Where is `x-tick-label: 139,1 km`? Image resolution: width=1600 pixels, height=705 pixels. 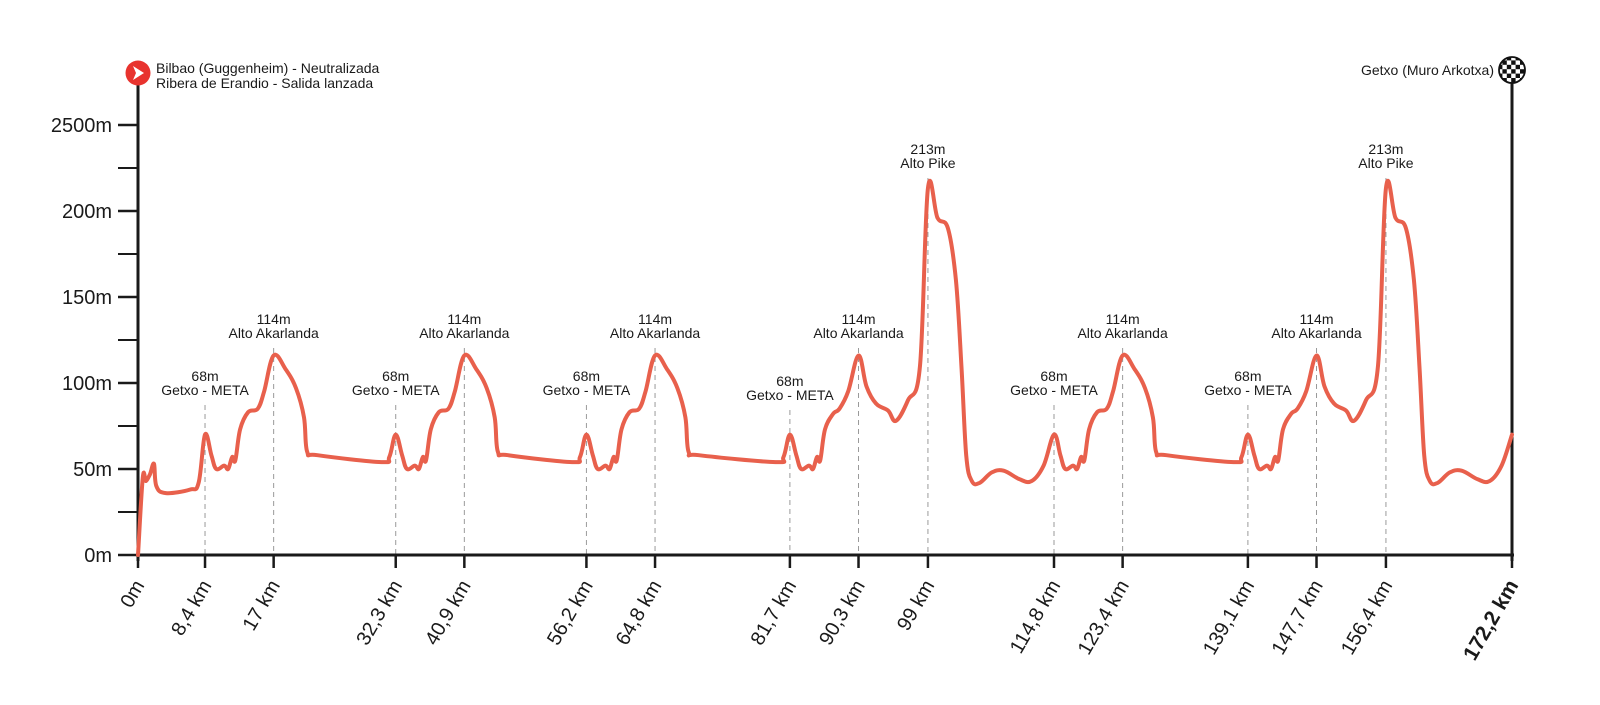 x-tick-label: 139,1 km is located at coordinates (1229, 618).